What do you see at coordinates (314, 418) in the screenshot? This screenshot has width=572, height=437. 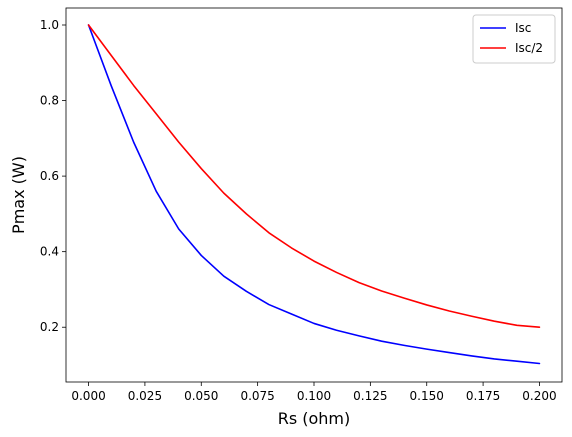 I see `x-axis-label: Rs (ohm)` at bounding box center [314, 418].